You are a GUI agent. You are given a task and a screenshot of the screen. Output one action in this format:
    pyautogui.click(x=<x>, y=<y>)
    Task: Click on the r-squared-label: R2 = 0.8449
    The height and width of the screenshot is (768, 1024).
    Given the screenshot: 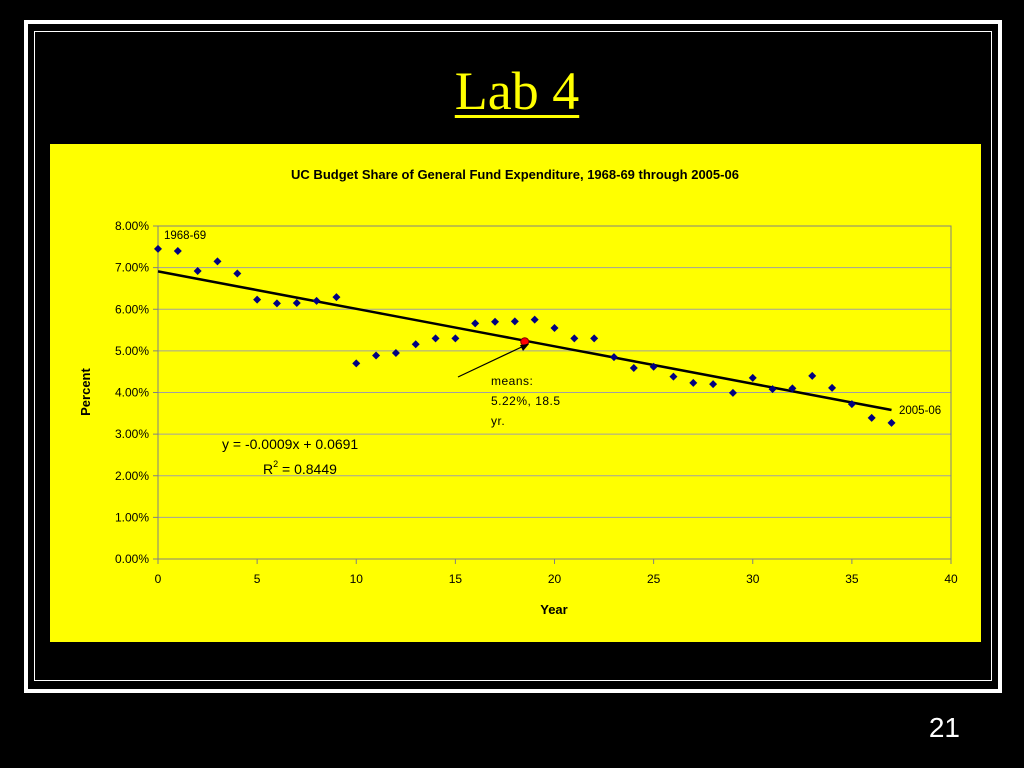 What is the action you would take?
    pyautogui.click(x=300, y=468)
    